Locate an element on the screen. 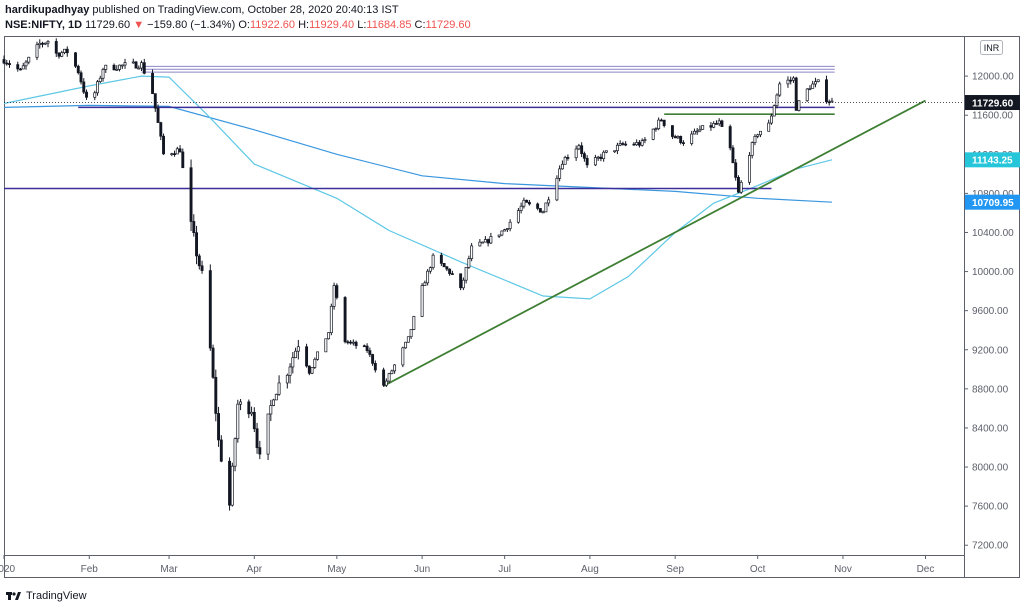 The image size is (1024, 610). currency-badge: INR is located at coordinates (991, 47).